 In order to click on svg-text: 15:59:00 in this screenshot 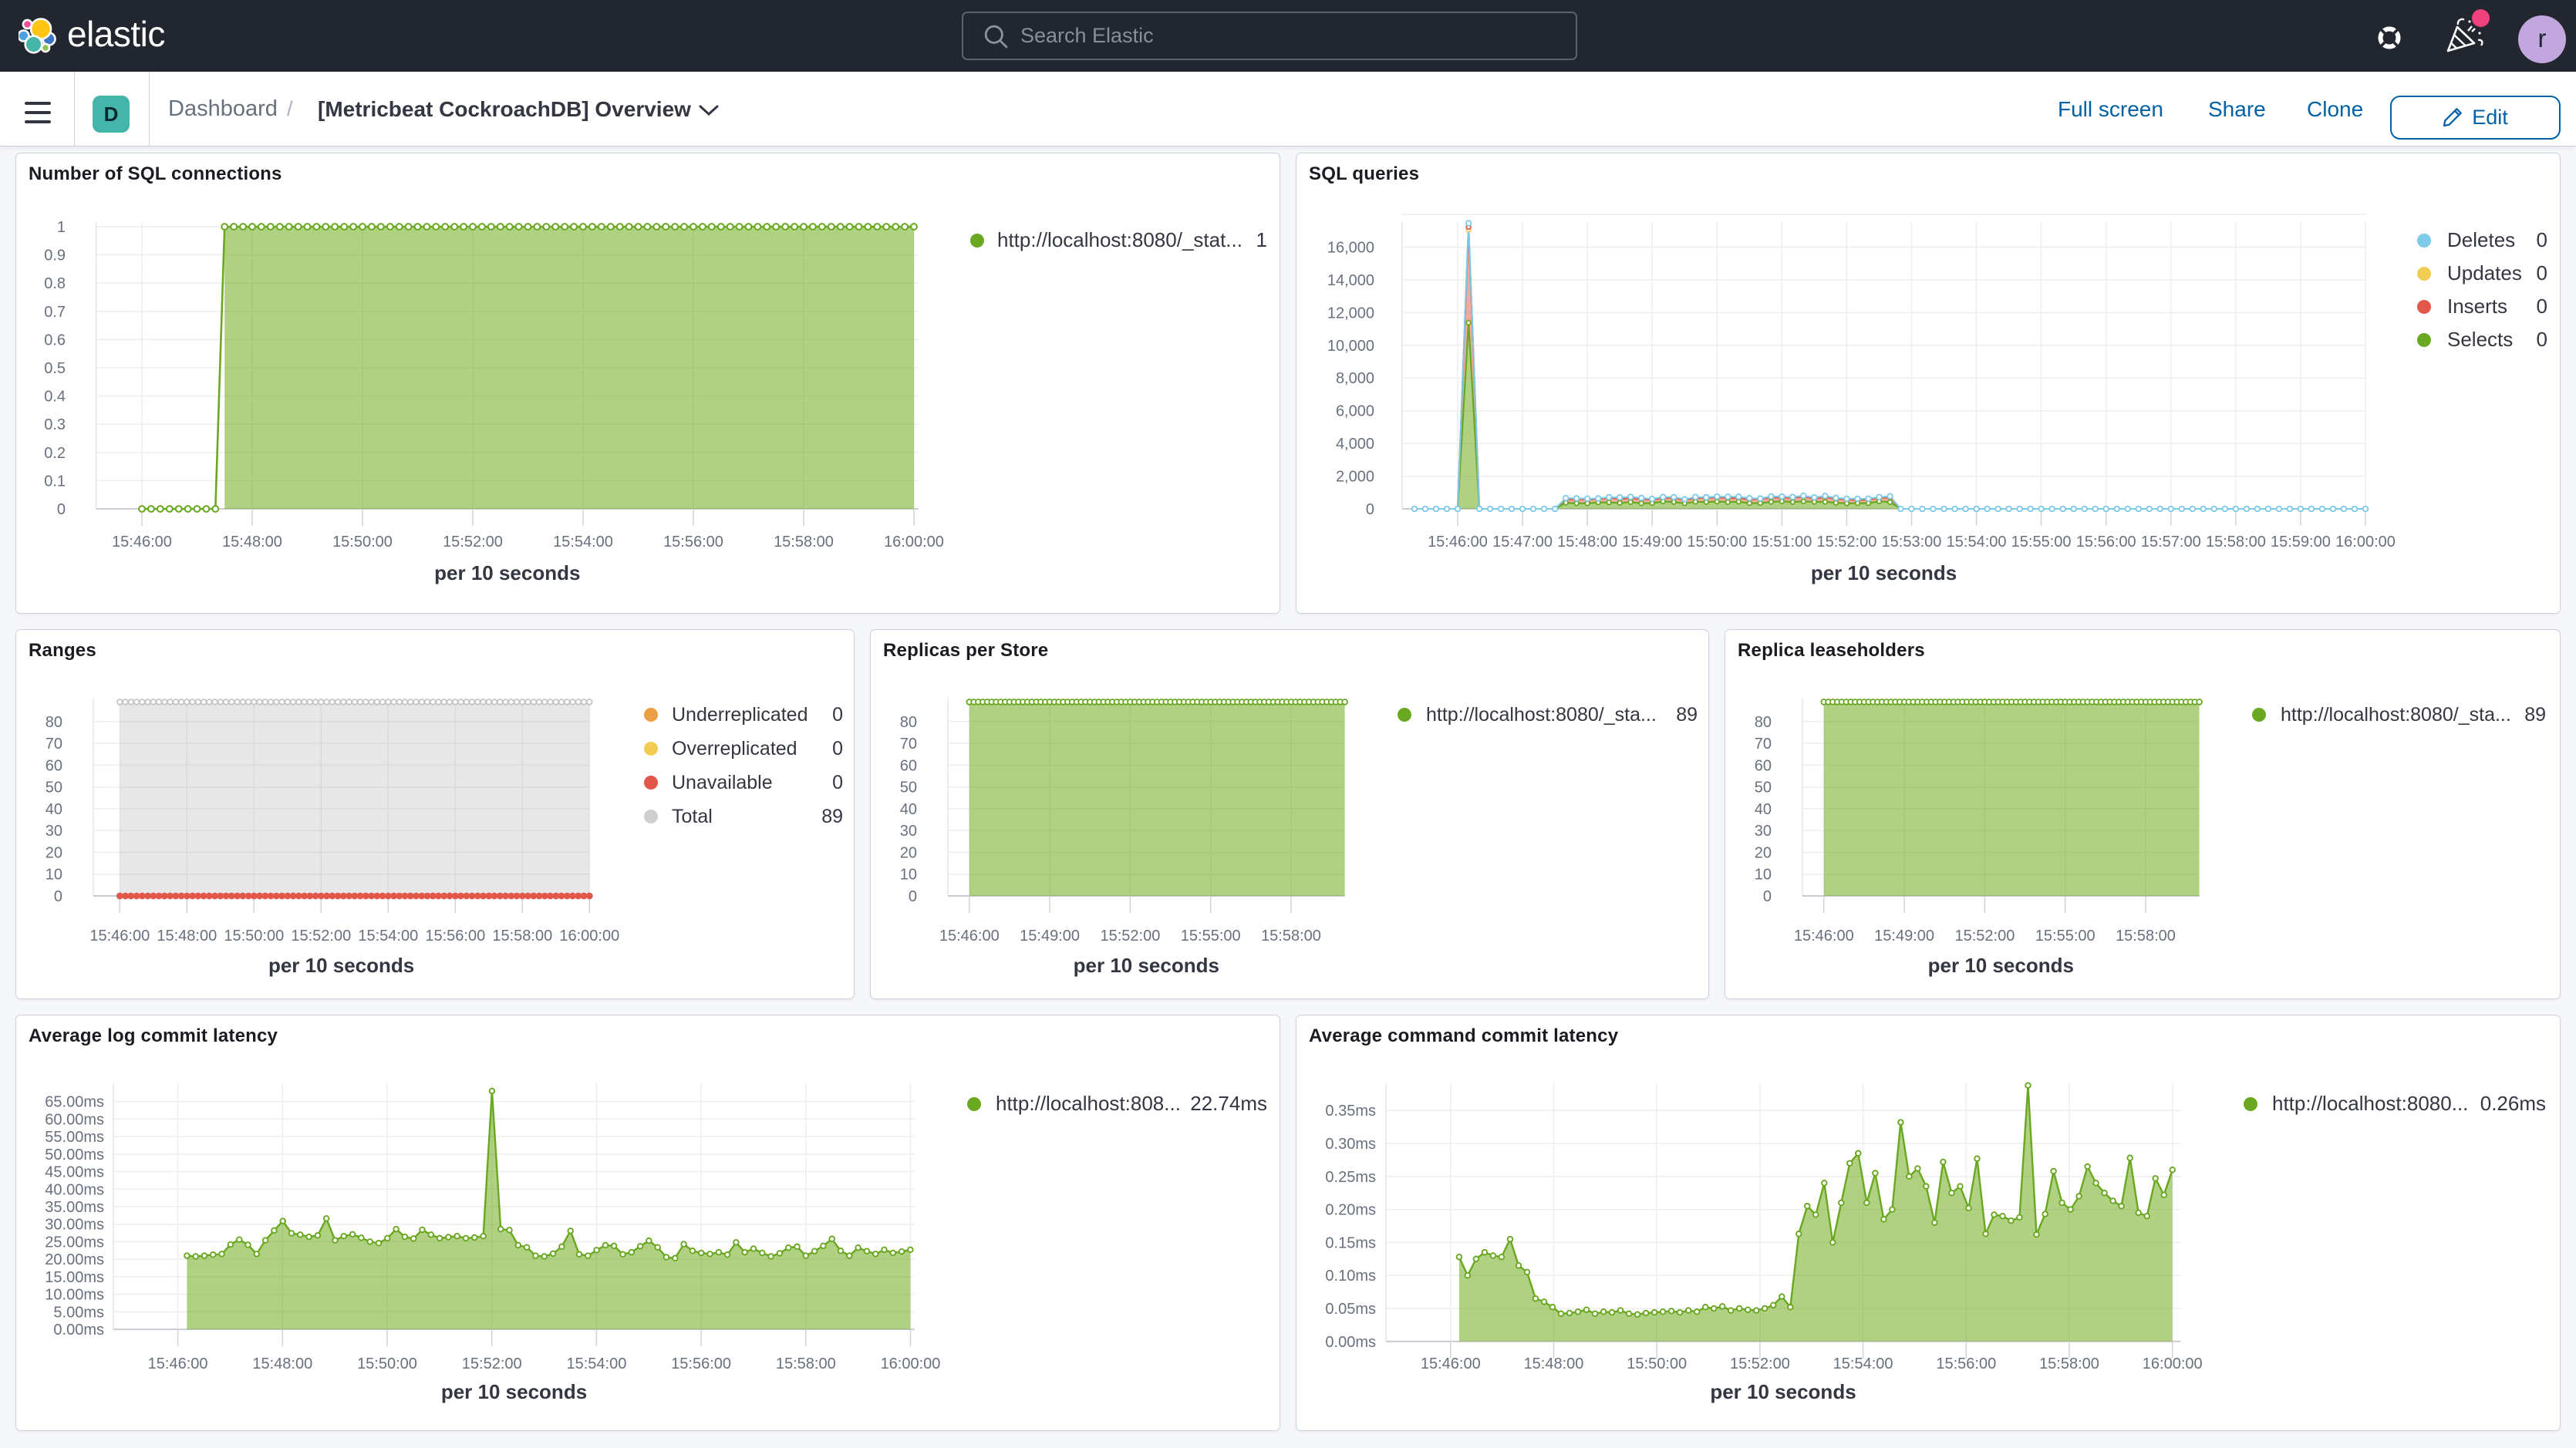, I will do `click(2301, 542)`.